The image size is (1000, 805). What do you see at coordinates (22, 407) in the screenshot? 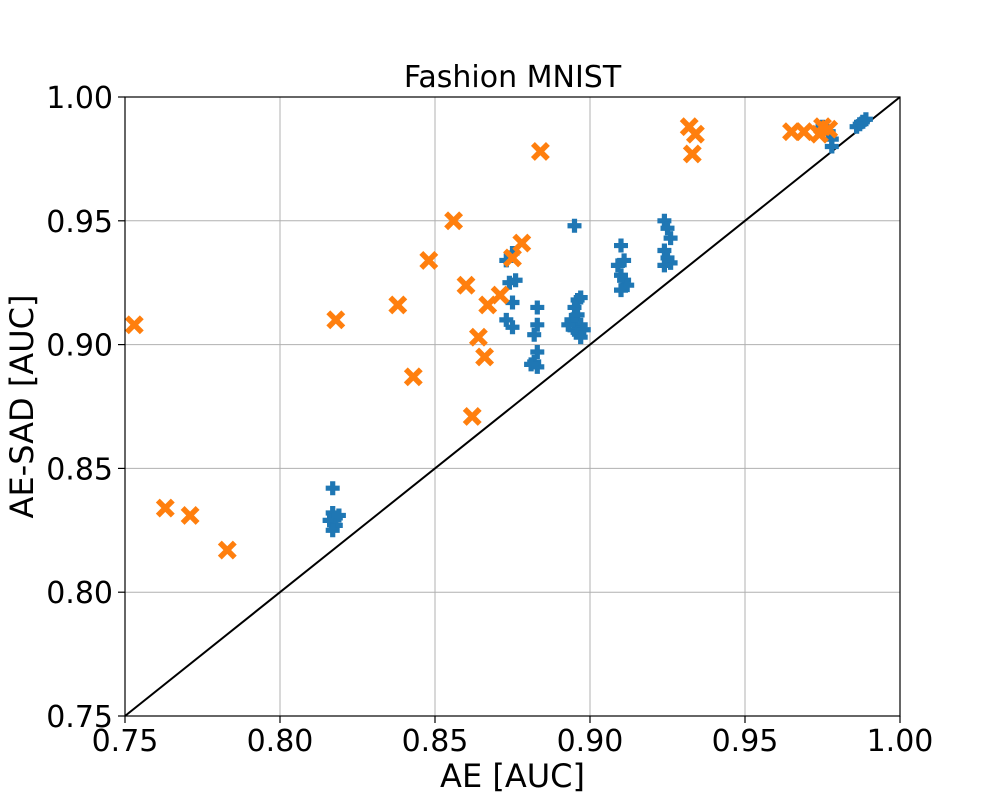
I see `y-axis-label: AE-SAD [AUC]` at bounding box center [22, 407].